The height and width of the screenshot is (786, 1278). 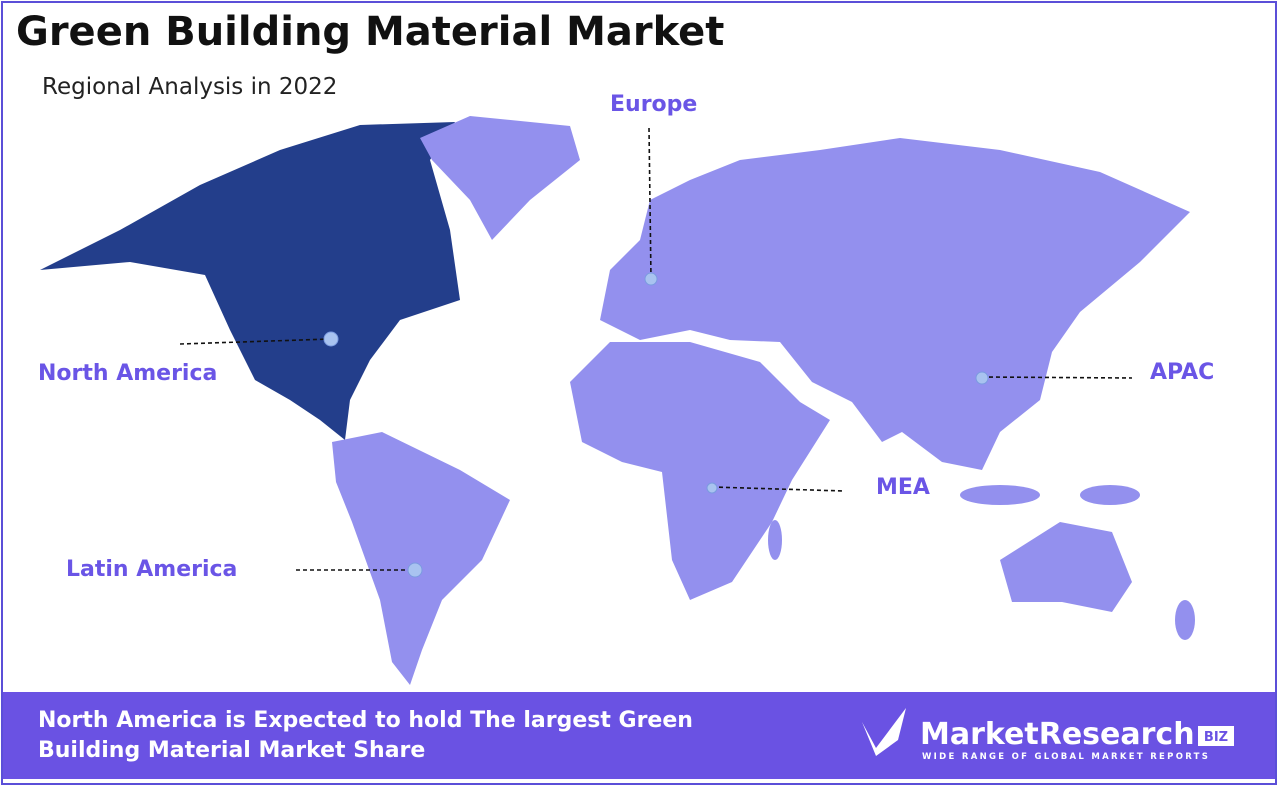 What do you see at coordinates (127, 373) in the screenshot?
I see `region-label: North America` at bounding box center [127, 373].